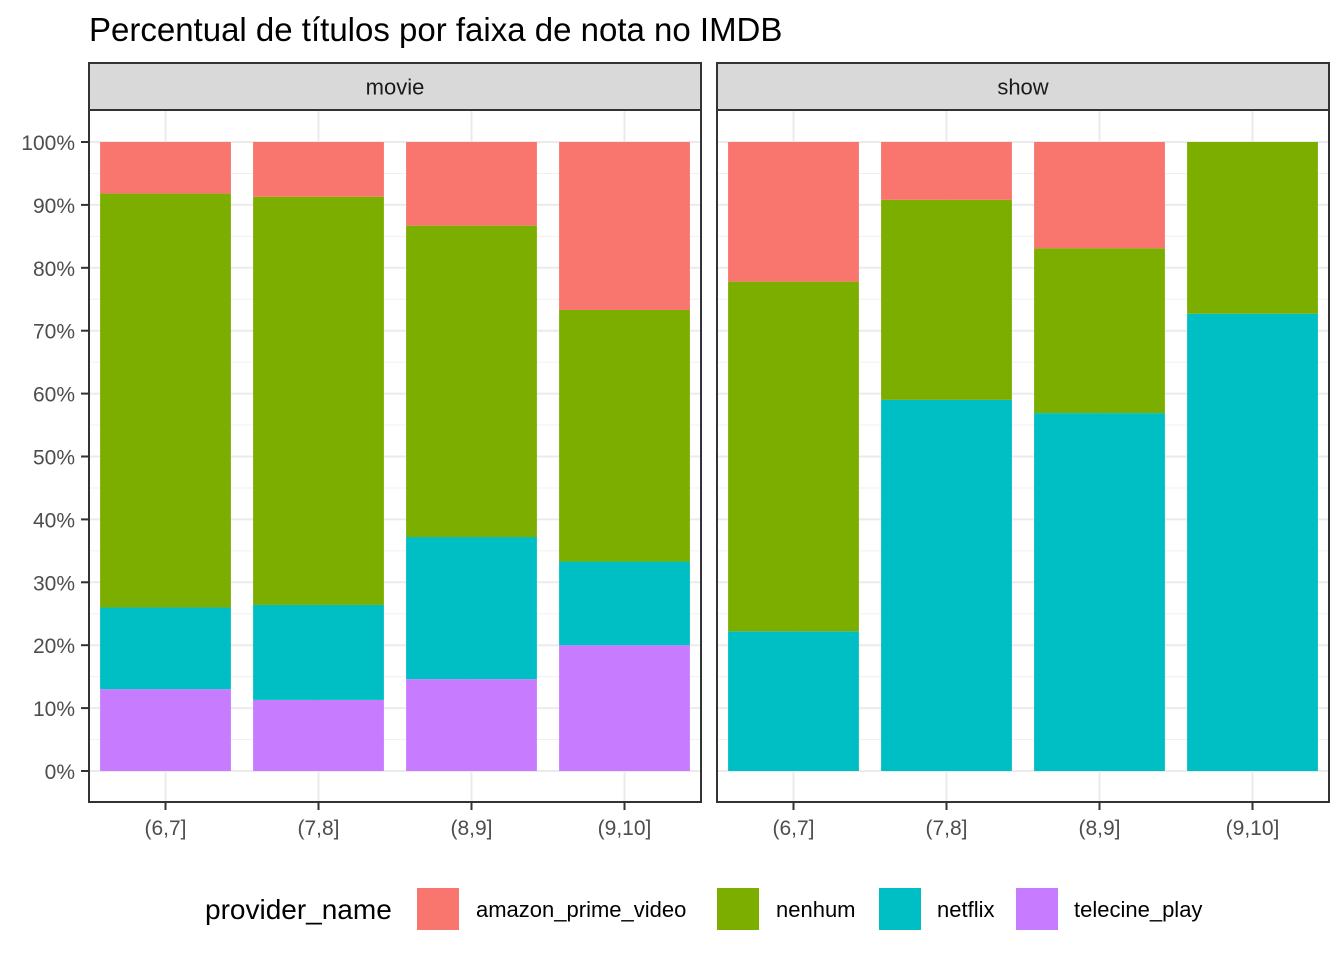  I want to click on bar-segment-movie-1-telecine_play, so click(165, 730).